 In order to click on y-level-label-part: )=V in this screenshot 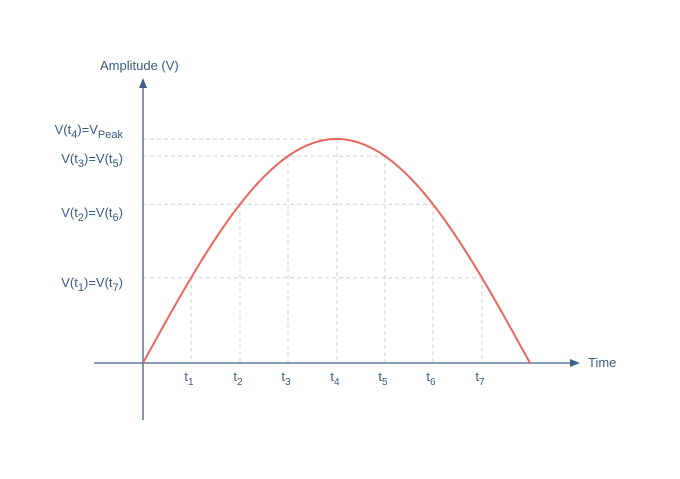, I will do `click(87, 129)`.